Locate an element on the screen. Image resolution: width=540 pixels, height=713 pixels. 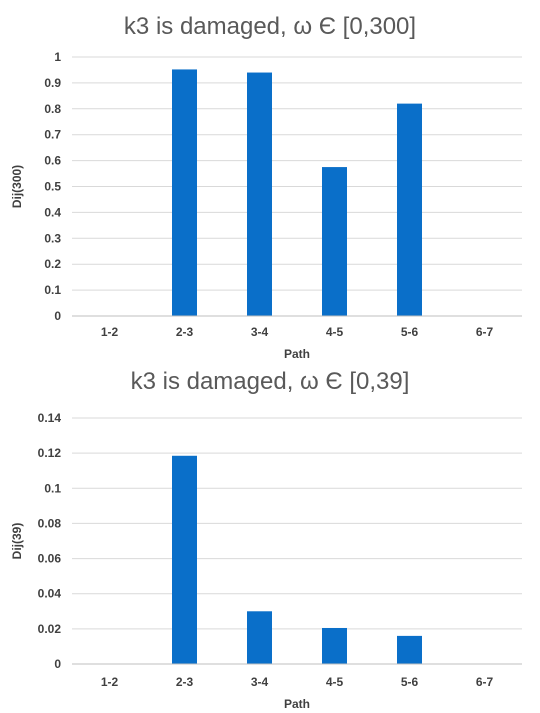
x-tick-label-bottom-2-3: 2-3 is located at coordinates (185, 682).